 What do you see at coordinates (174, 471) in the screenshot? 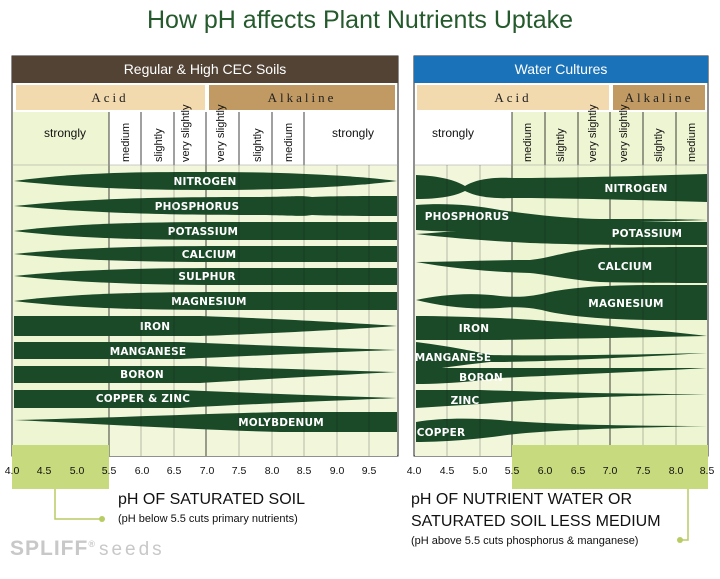
I see `left-tick: 6.5` at bounding box center [174, 471].